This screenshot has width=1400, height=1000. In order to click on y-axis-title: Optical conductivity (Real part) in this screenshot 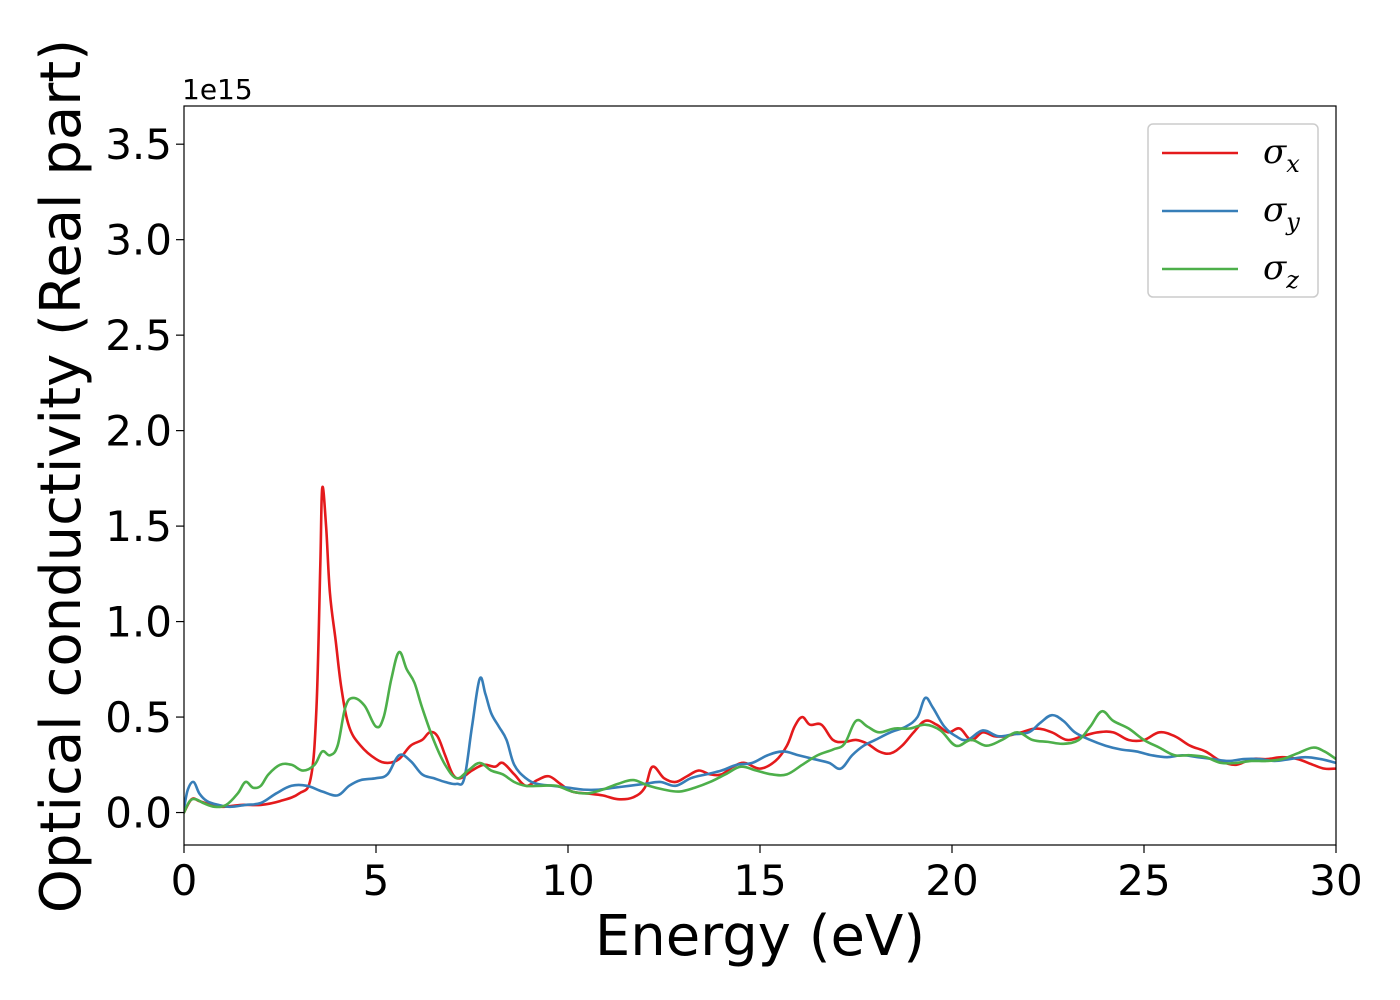, I will do `click(61, 476)`.